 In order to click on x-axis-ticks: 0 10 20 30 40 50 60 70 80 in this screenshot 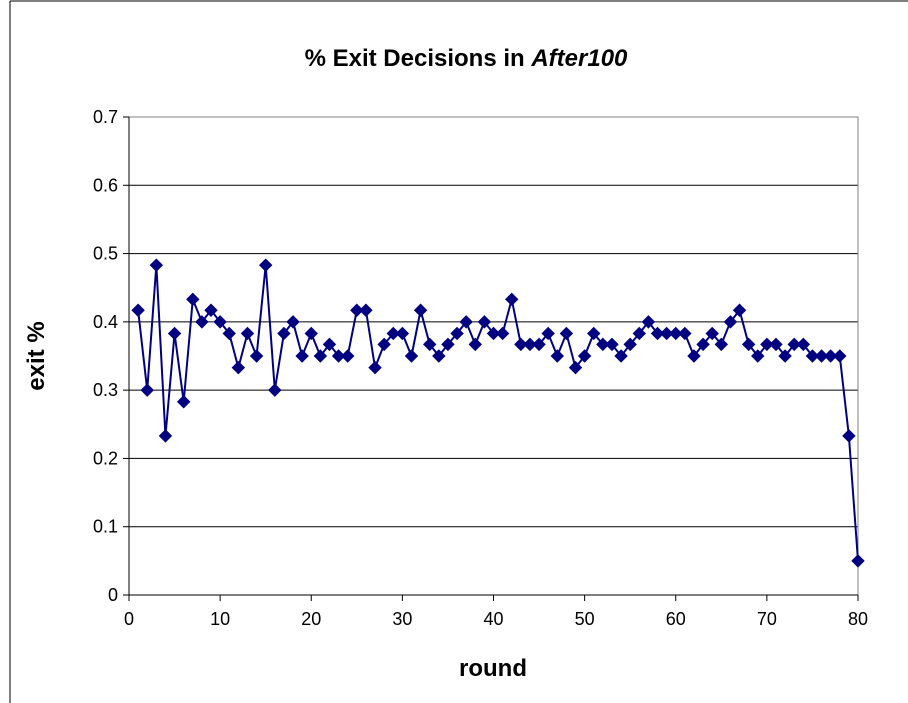, I will do `click(496, 612)`.